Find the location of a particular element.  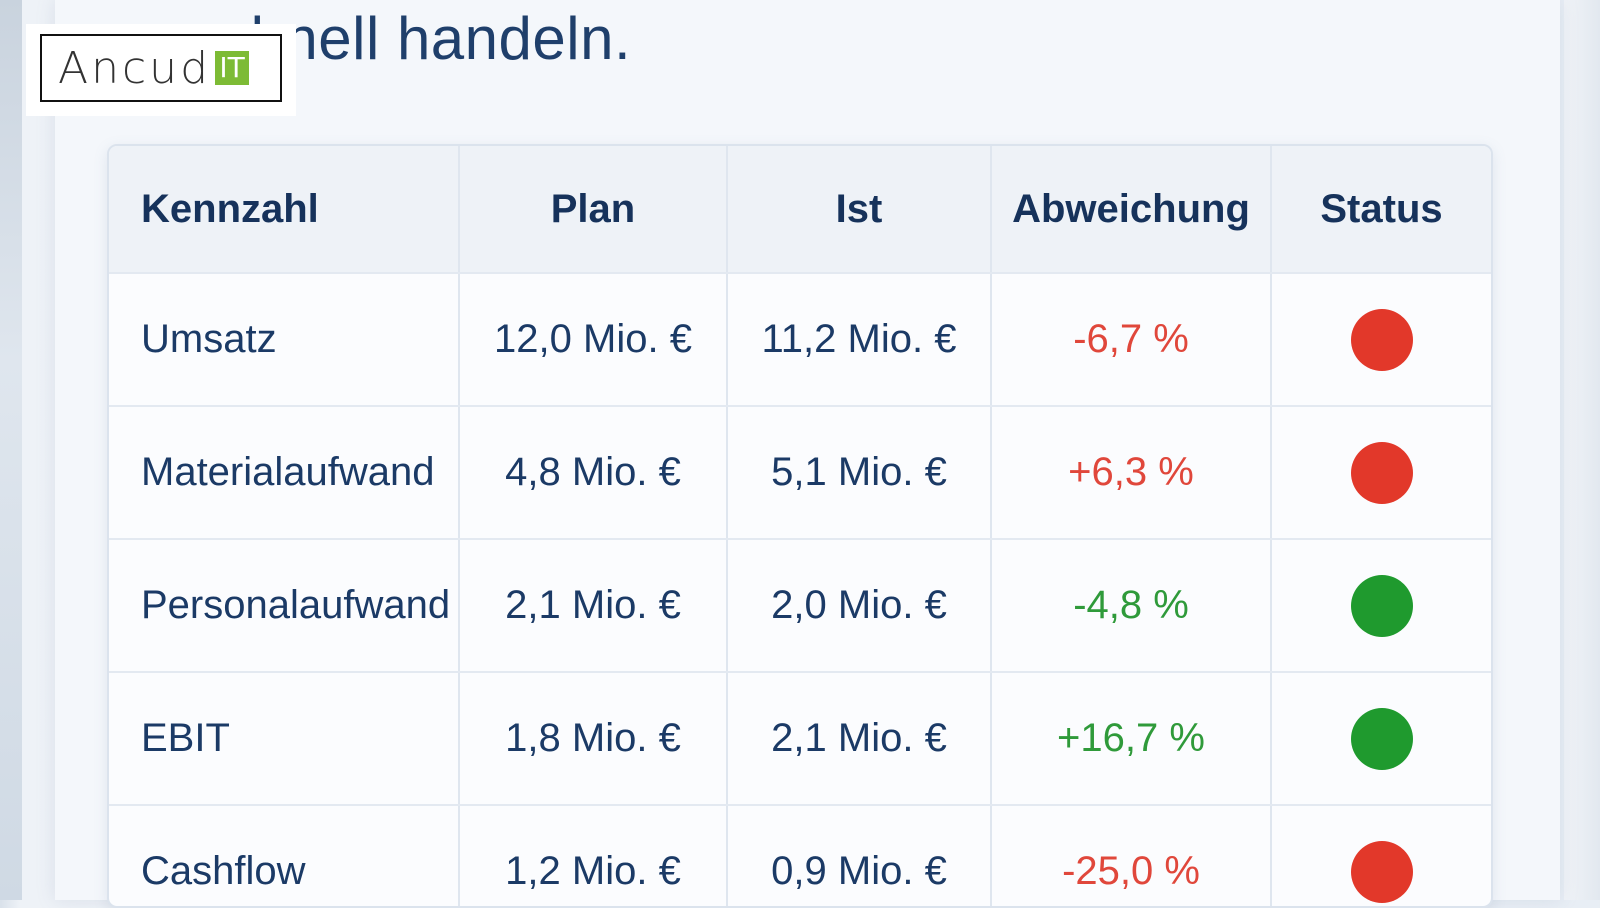

cell-ist: 0,9 Mio. € is located at coordinates (859, 855).